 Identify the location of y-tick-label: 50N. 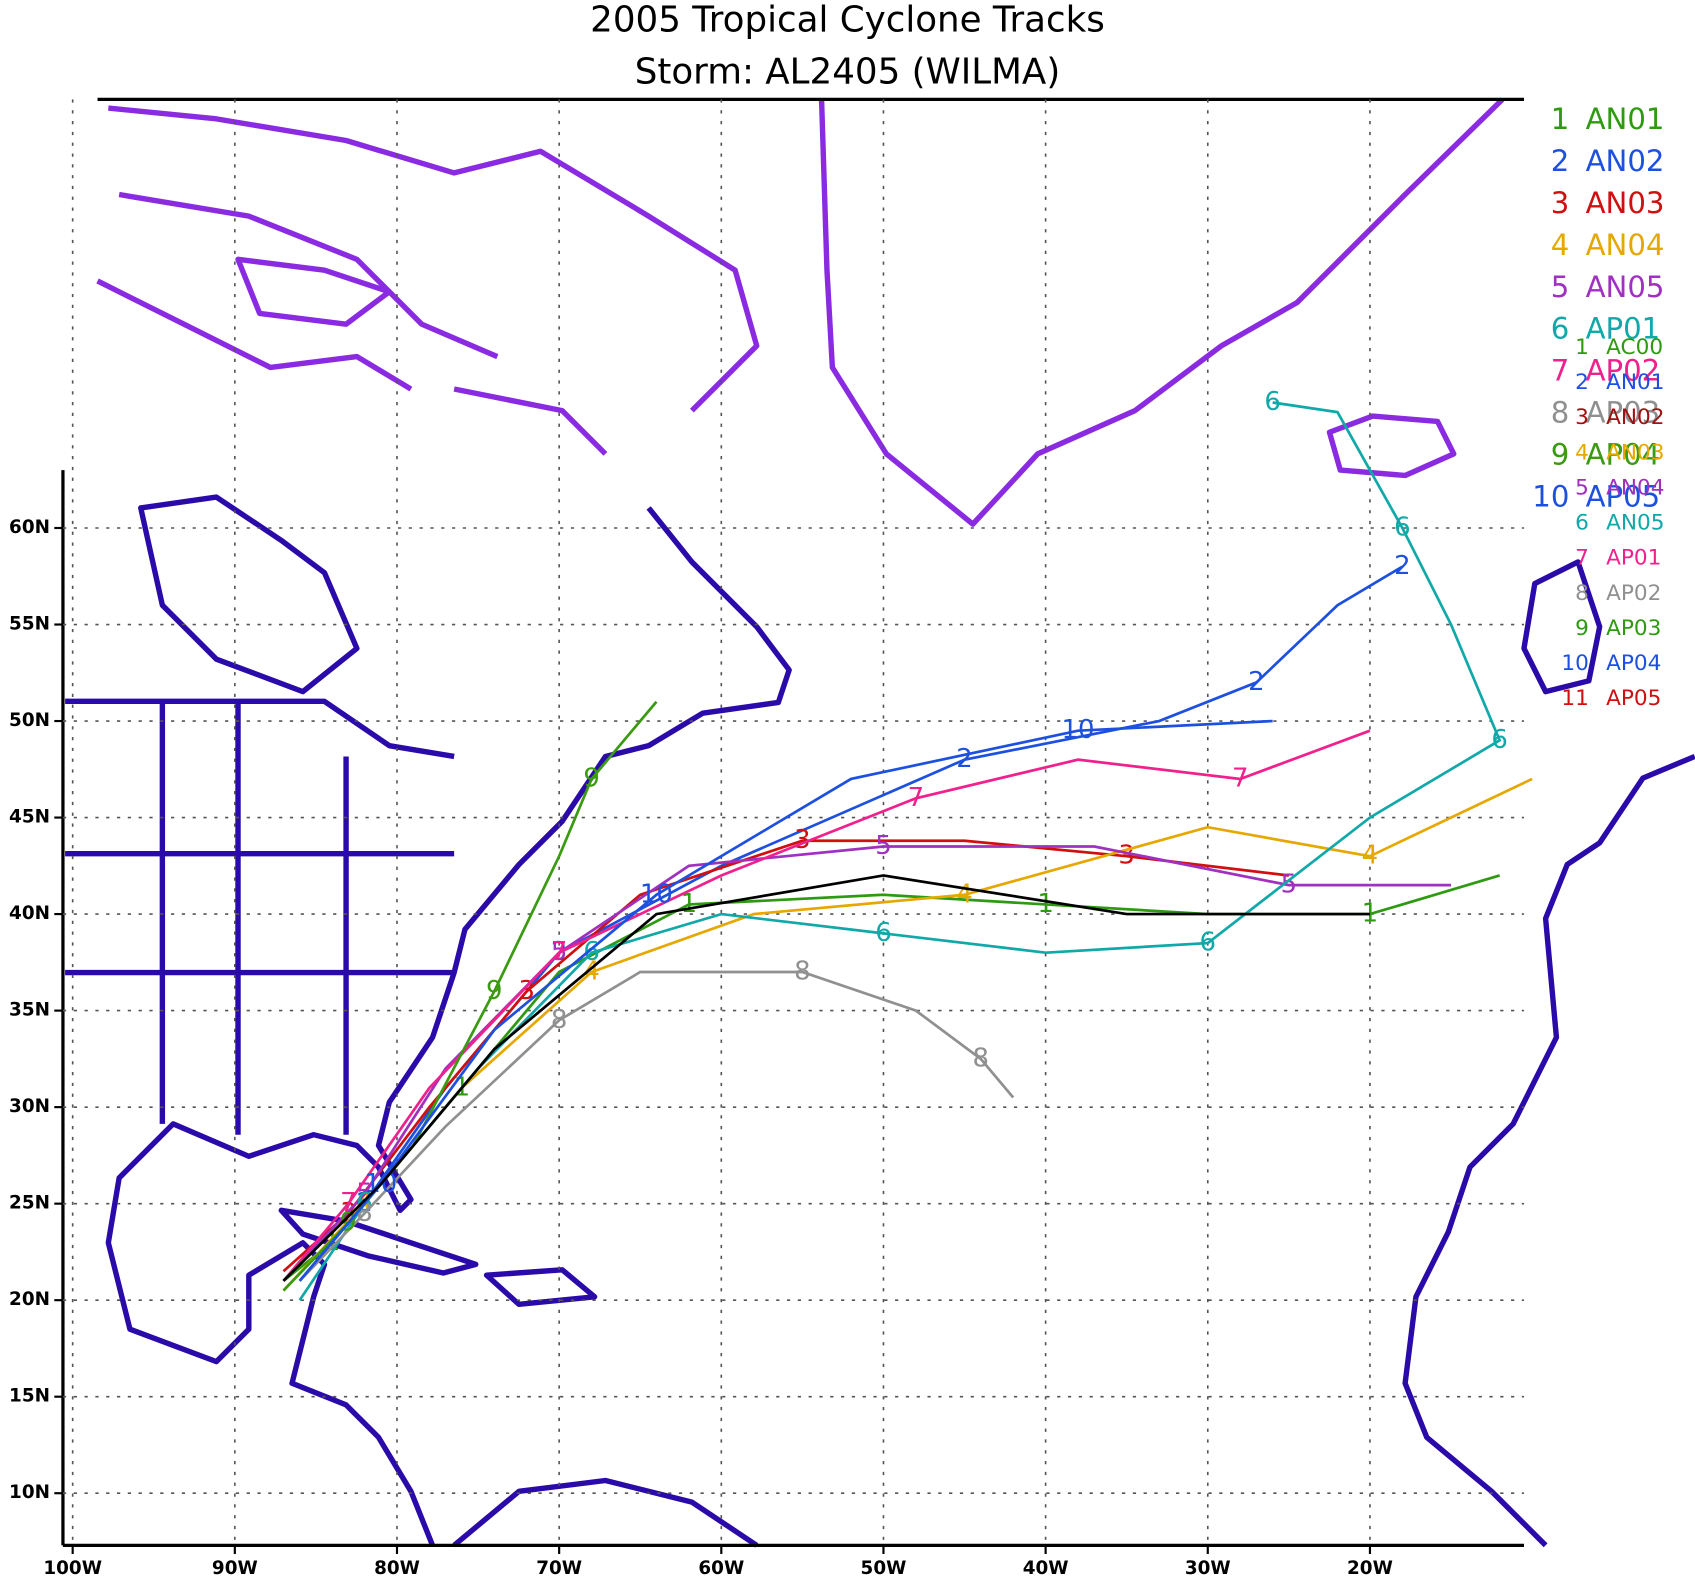
(29, 720).